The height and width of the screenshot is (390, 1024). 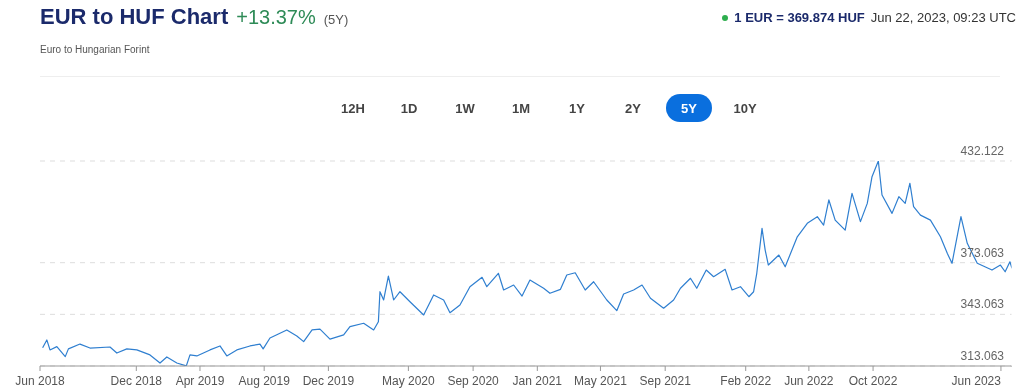 What do you see at coordinates (200, 381) in the screenshot?
I see `x-tick-label: Apr 2019` at bounding box center [200, 381].